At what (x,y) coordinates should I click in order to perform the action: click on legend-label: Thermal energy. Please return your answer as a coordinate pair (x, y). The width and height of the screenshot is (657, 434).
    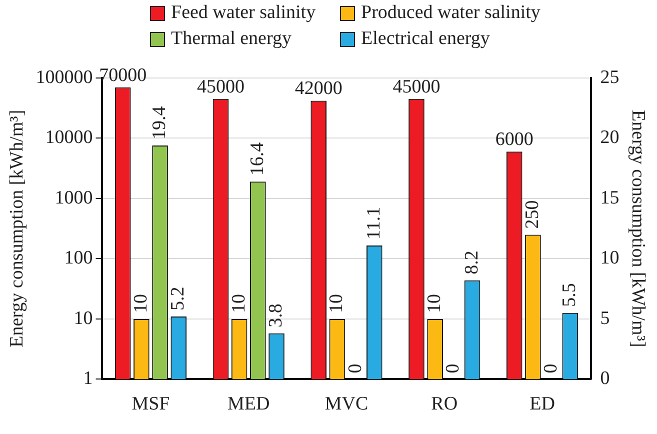
    Looking at the image, I should click on (231, 39).